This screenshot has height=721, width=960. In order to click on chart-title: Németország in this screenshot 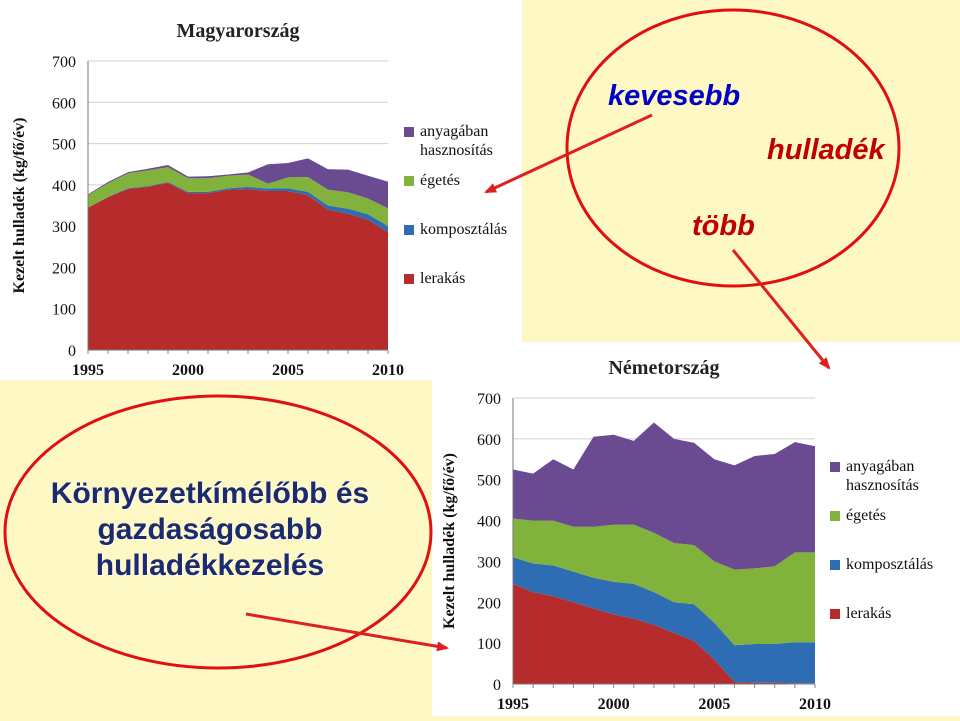, I will do `click(663, 368)`.